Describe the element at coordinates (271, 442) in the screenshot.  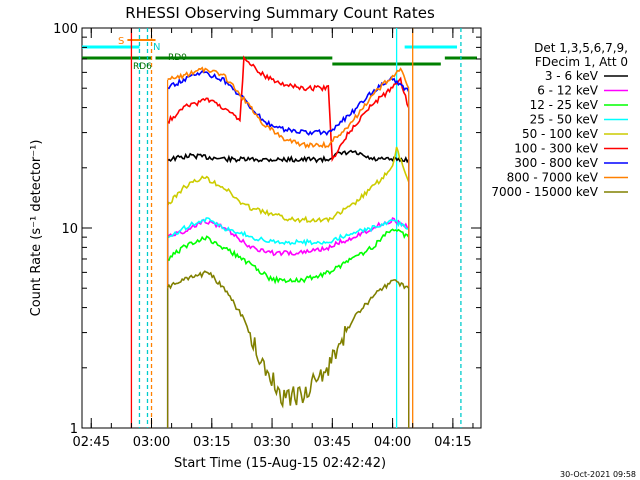
I see `x-tick-label: 03:30` at that location.